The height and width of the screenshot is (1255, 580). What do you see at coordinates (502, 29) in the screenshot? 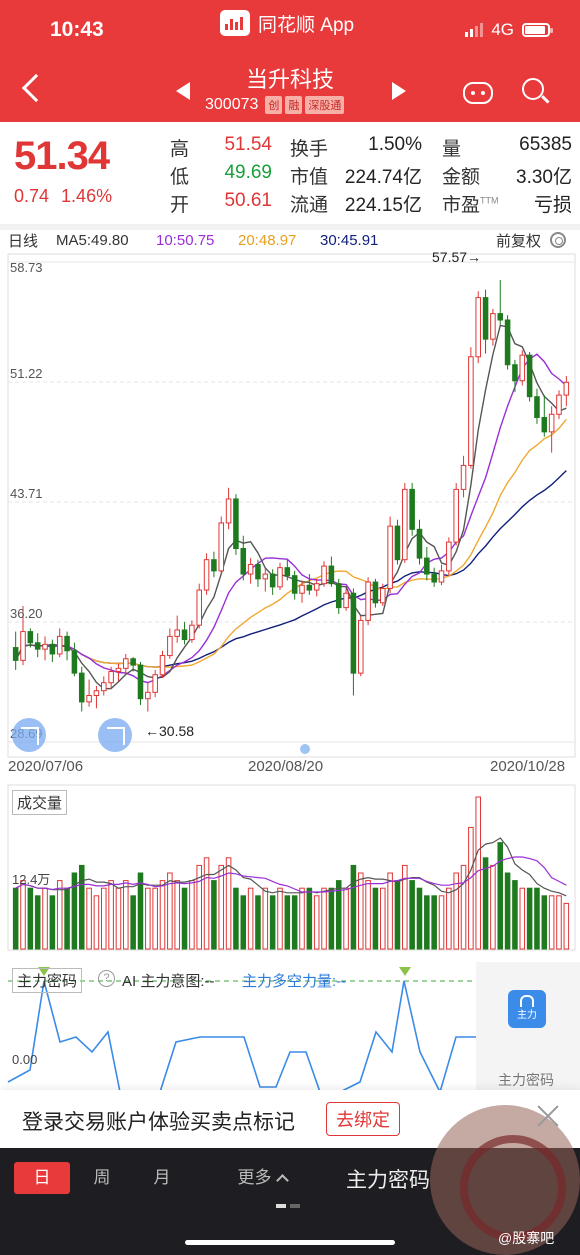
I see `network-type: 4G` at bounding box center [502, 29].